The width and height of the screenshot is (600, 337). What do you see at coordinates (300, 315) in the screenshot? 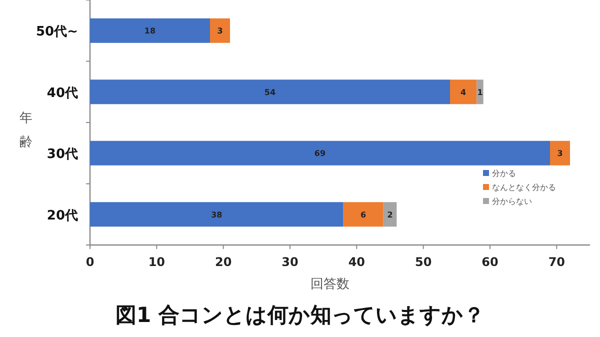
I see `text: 図1 合コンとは何か知っていますか？` at bounding box center [300, 315].